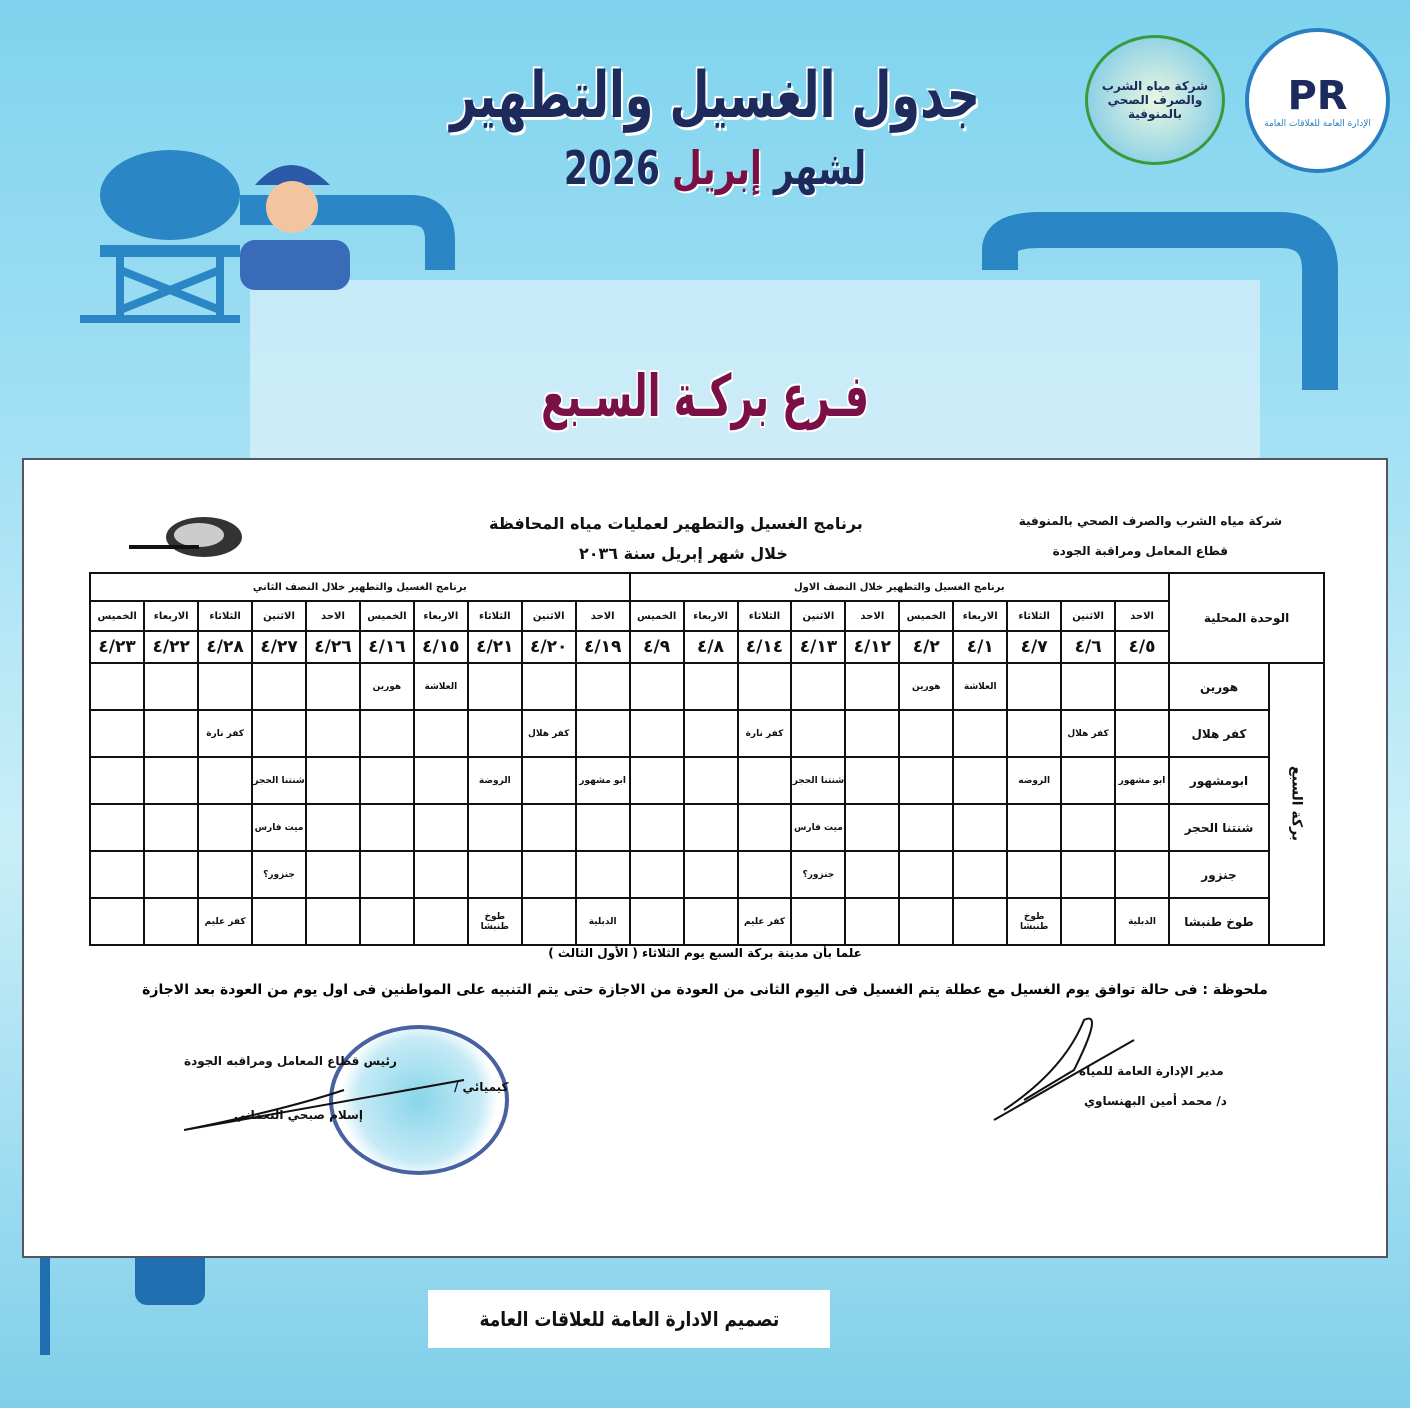 This screenshot has height=1408, width=1410. Describe the element at coordinates (1296, 804) in the screenshot. I see `side-label: بركة السبع` at that location.